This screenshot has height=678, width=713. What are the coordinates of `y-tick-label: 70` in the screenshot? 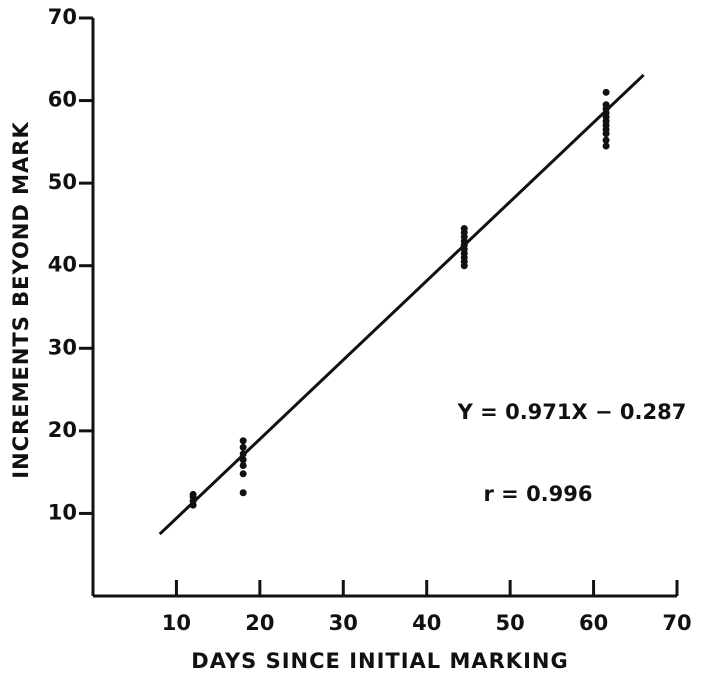 It's located at (62, 17).